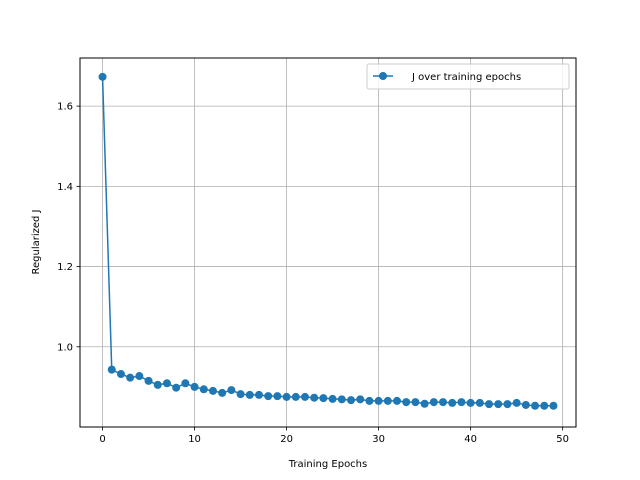 This screenshot has width=640, height=480. Describe the element at coordinates (36, 241) in the screenshot. I see `y-axis-label: Regularized J` at that location.